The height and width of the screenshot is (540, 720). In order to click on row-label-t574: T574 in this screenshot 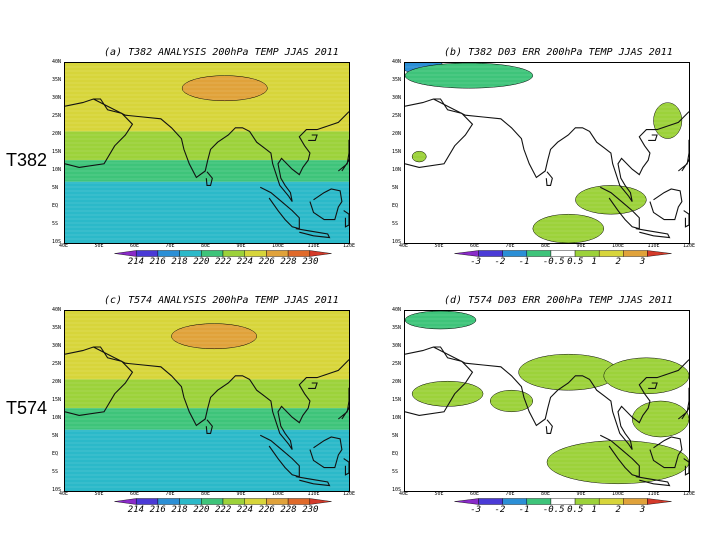, I will do `click(27, 408)`.